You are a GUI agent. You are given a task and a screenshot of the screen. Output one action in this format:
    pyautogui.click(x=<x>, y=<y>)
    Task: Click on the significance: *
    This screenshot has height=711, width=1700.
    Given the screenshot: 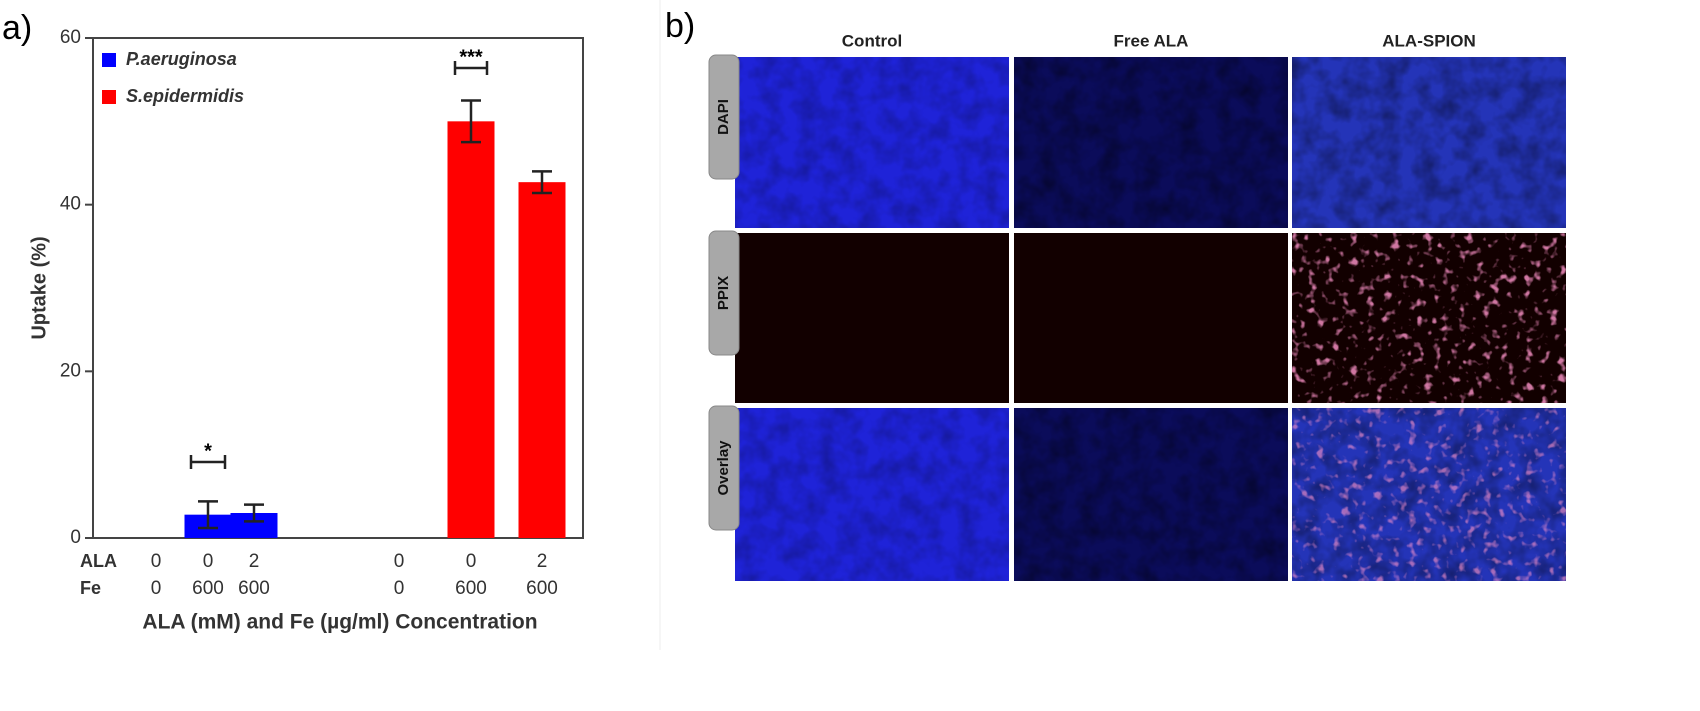 What is the action you would take?
    pyautogui.click(x=208, y=451)
    